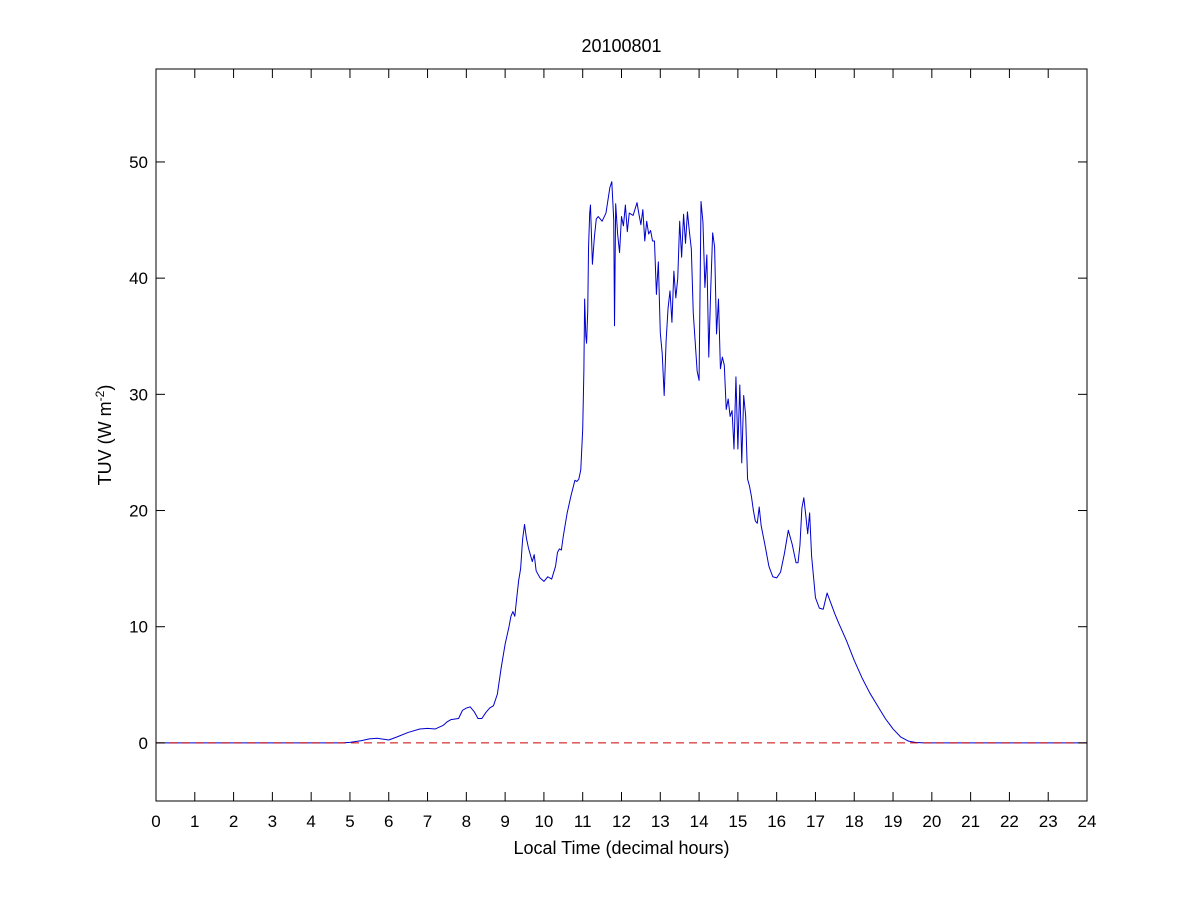  Describe the element at coordinates (349, 821) in the screenshot. I see `x-tick-label: 5` at that location.